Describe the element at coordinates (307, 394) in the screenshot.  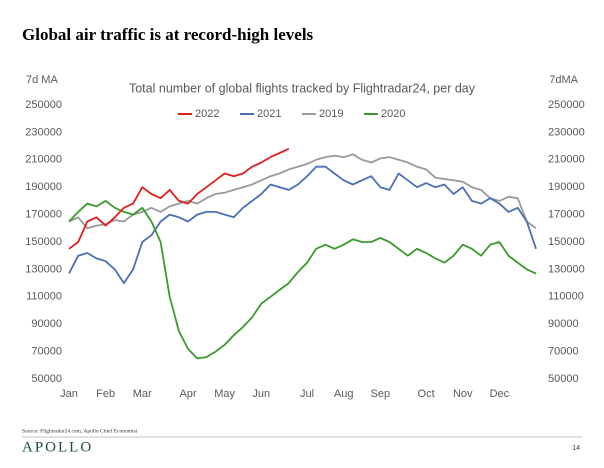
I see `x-tick-label: Jul` at that location.